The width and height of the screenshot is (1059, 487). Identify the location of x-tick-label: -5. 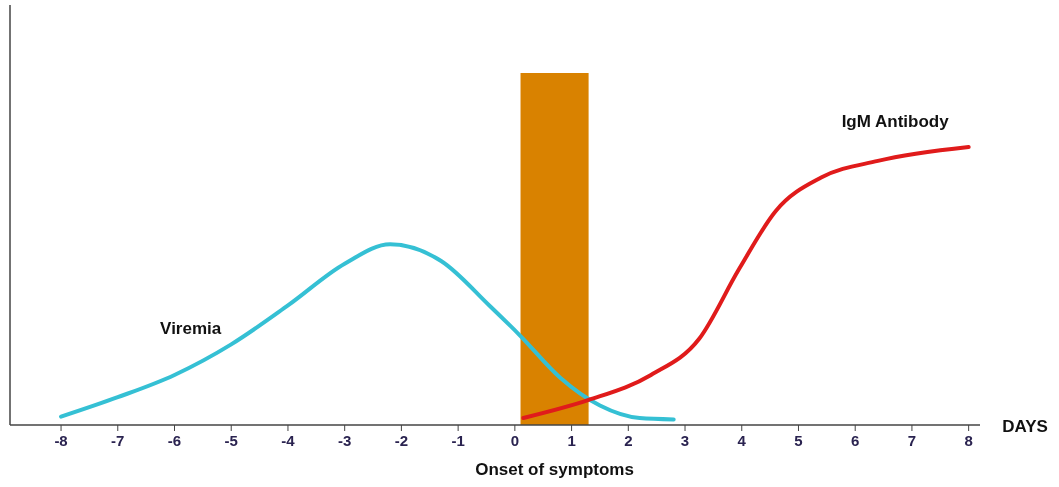
(231, 440).